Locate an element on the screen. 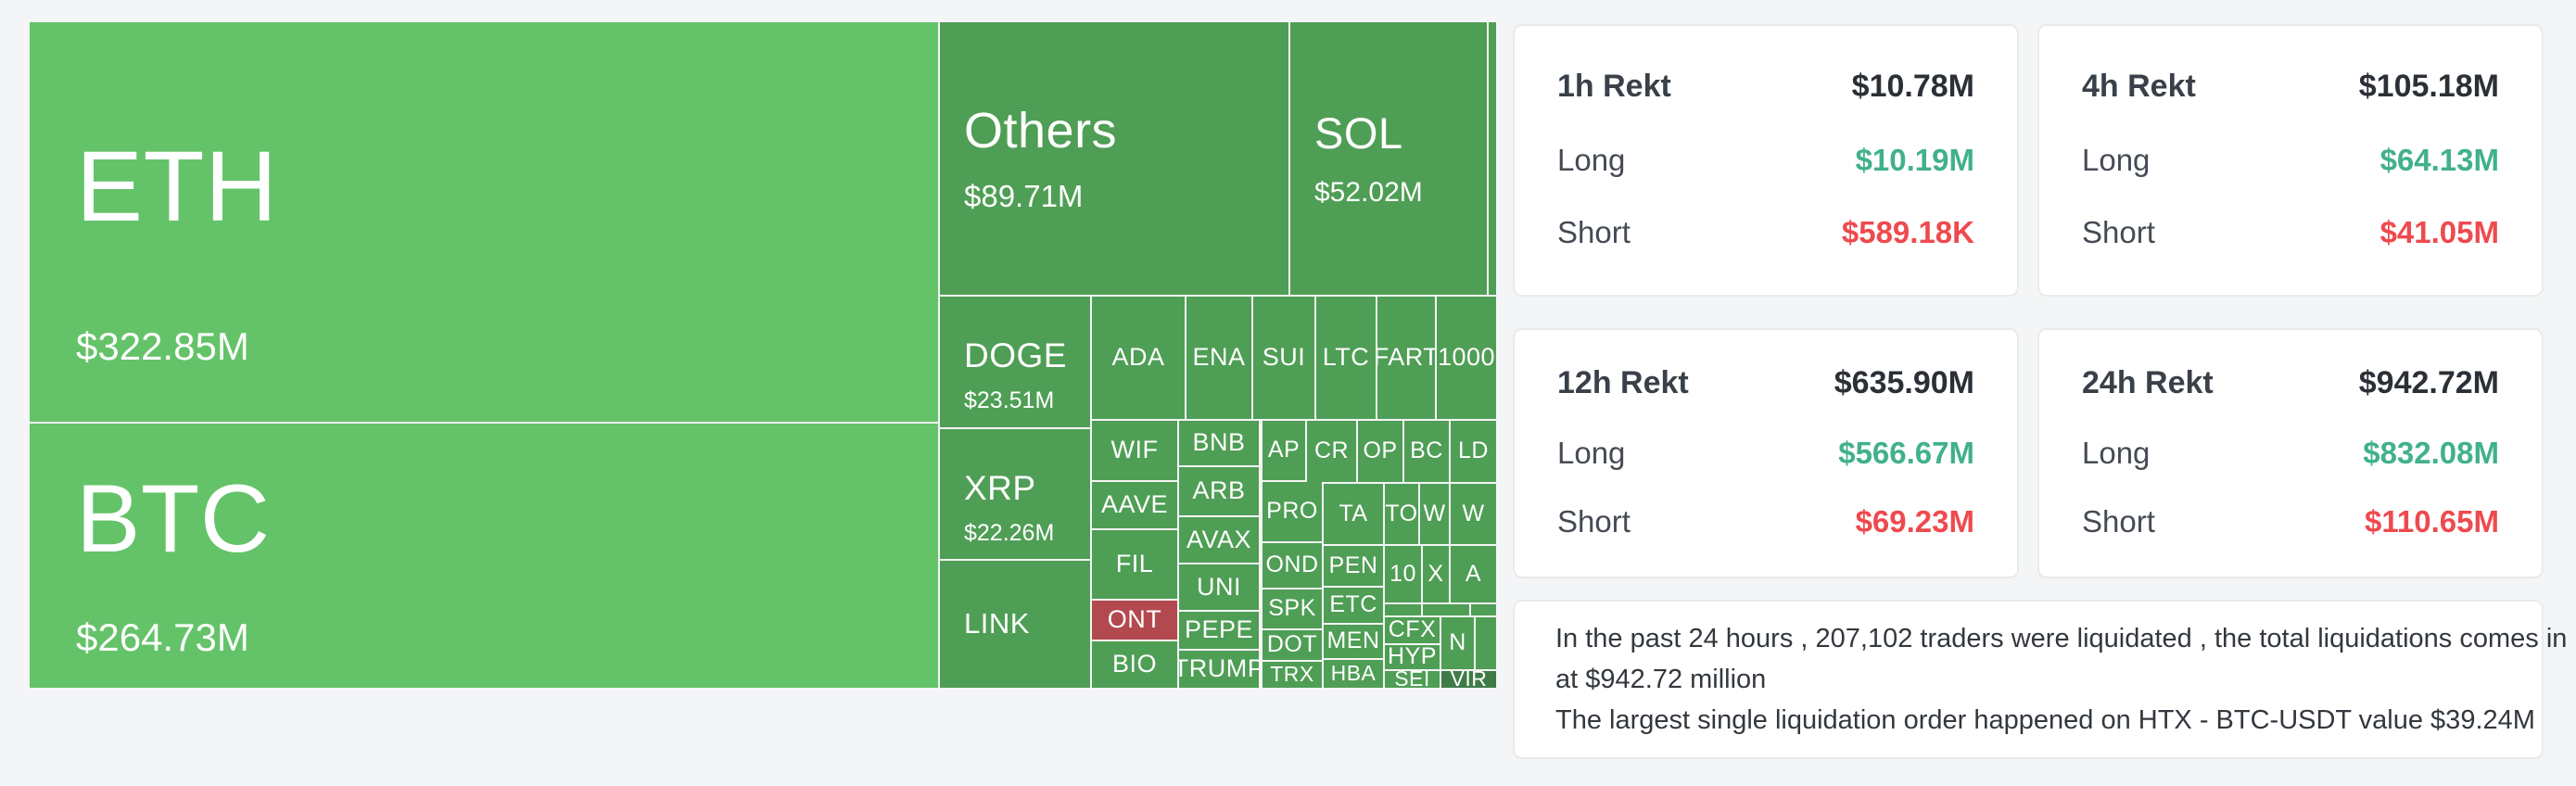  short-value: $110.65M is located at coordinates (2432, 521).